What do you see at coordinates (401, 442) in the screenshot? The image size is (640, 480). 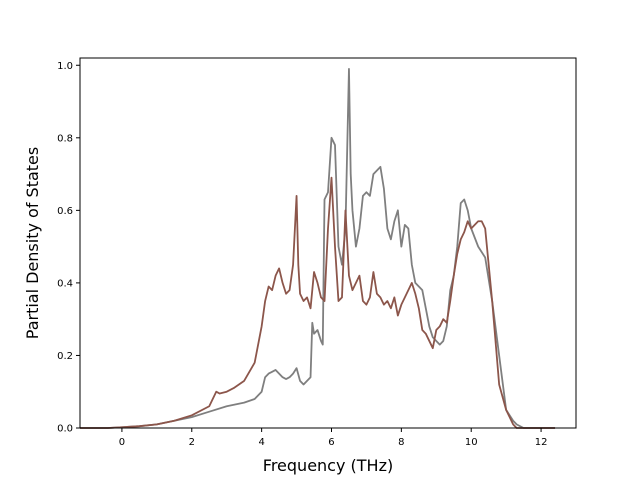 I see `x-tick-label: 8` at bounding box center [401, 442].